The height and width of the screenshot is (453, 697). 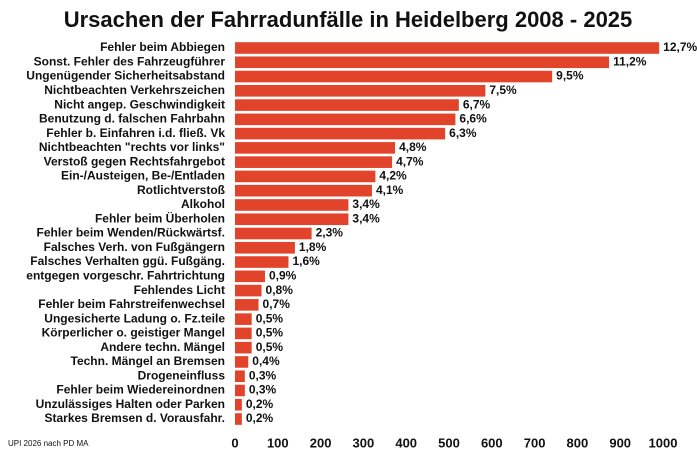 I want to click on x-tick-label: 300, so click(x=364, y=442).